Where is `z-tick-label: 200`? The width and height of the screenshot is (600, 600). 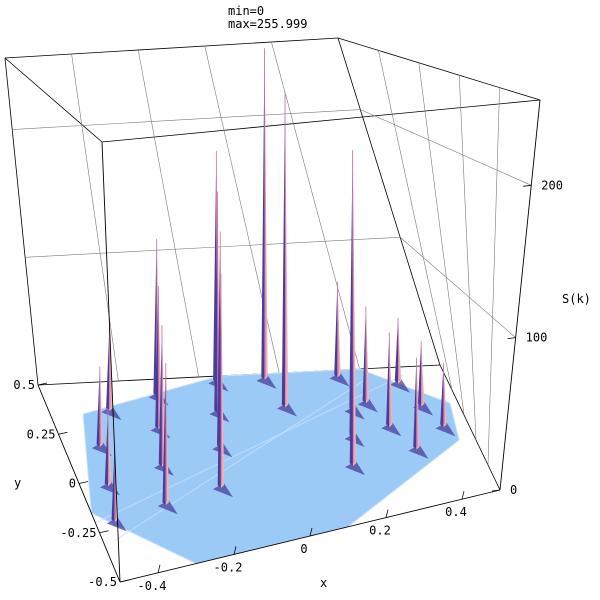 z-tick-label: 200 is located at coordinates (552, 185).